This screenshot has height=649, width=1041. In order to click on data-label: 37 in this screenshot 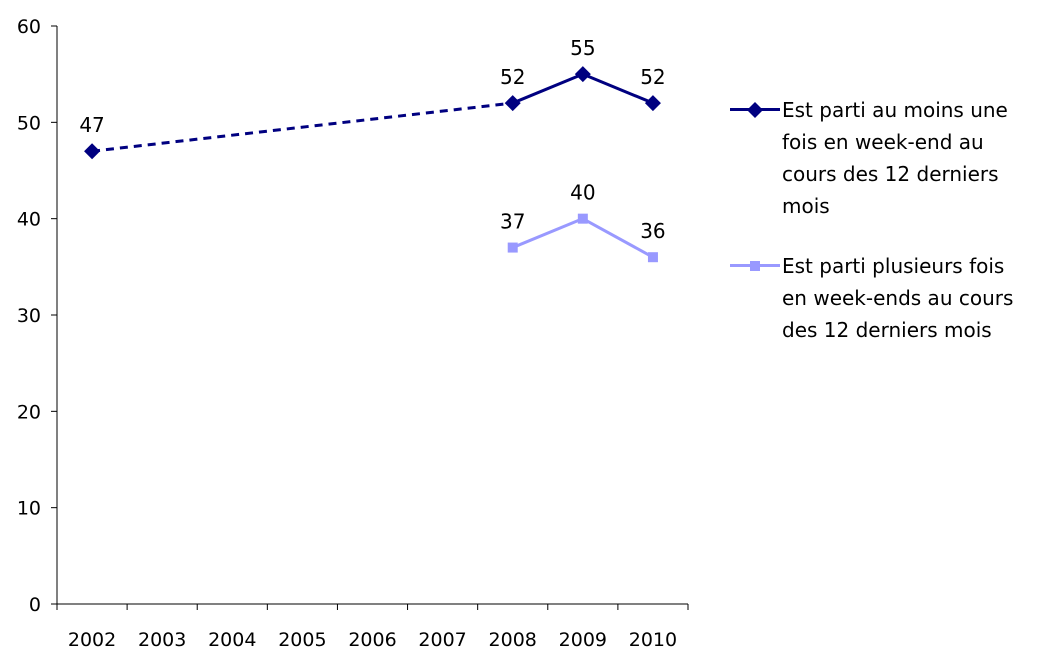, I will do `click(512, 222)`.